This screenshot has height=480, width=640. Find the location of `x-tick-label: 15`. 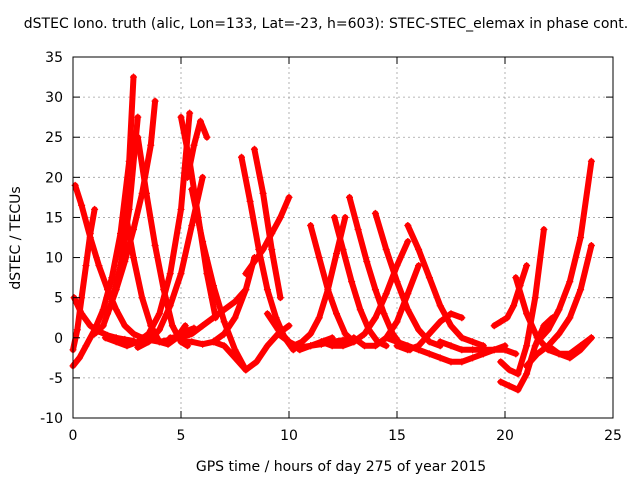

x-tick-label: 15 is located at coordinates (397, 436).